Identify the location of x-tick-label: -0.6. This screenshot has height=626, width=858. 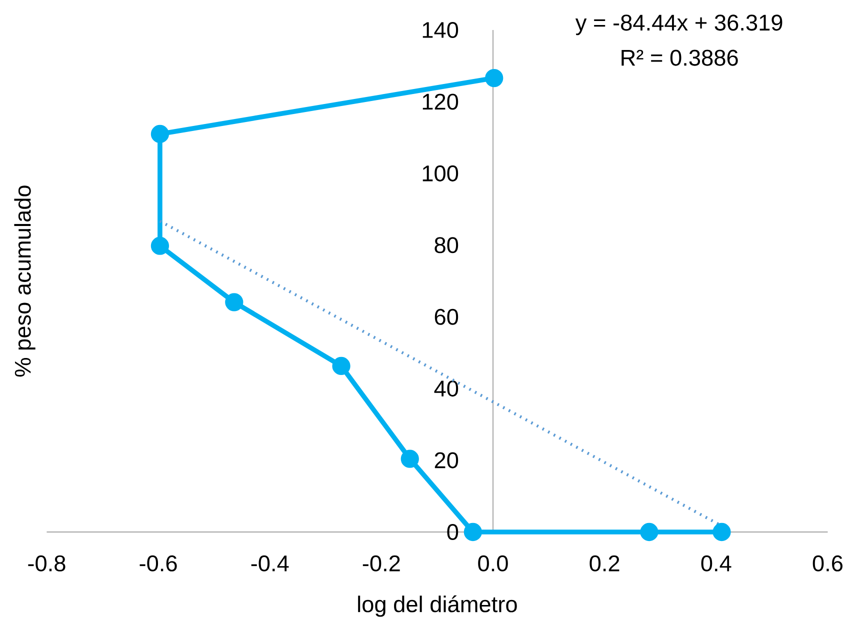
(158, 563).